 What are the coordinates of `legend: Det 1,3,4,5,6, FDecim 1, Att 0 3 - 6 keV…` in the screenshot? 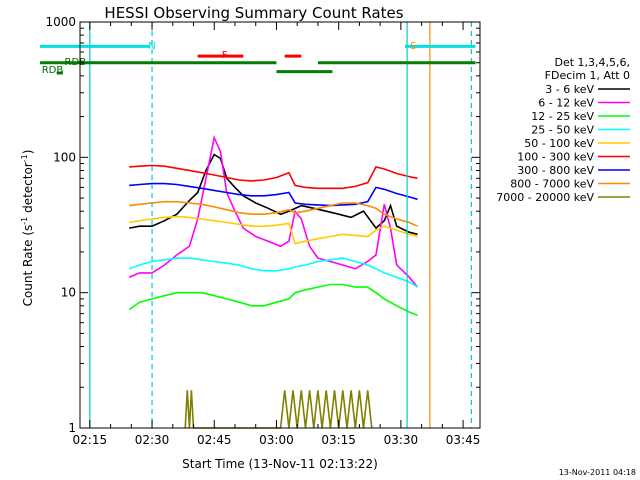 It's located at (563, 130).